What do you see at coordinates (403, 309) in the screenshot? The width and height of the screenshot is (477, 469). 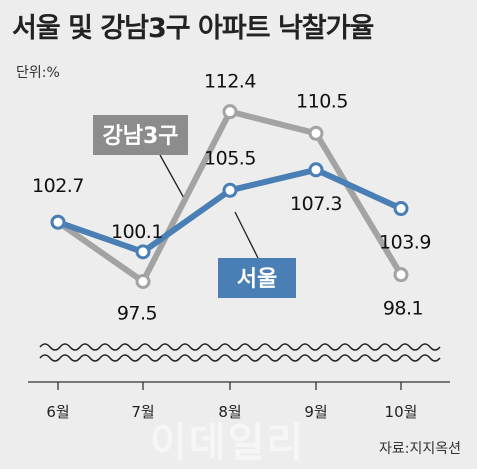 I see `value-label: 98.1` at bounding box center [403, 309].